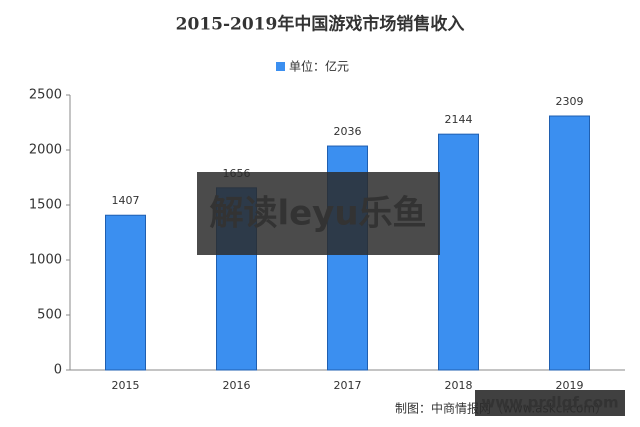  I want to click on site-box, so click(550, 403).